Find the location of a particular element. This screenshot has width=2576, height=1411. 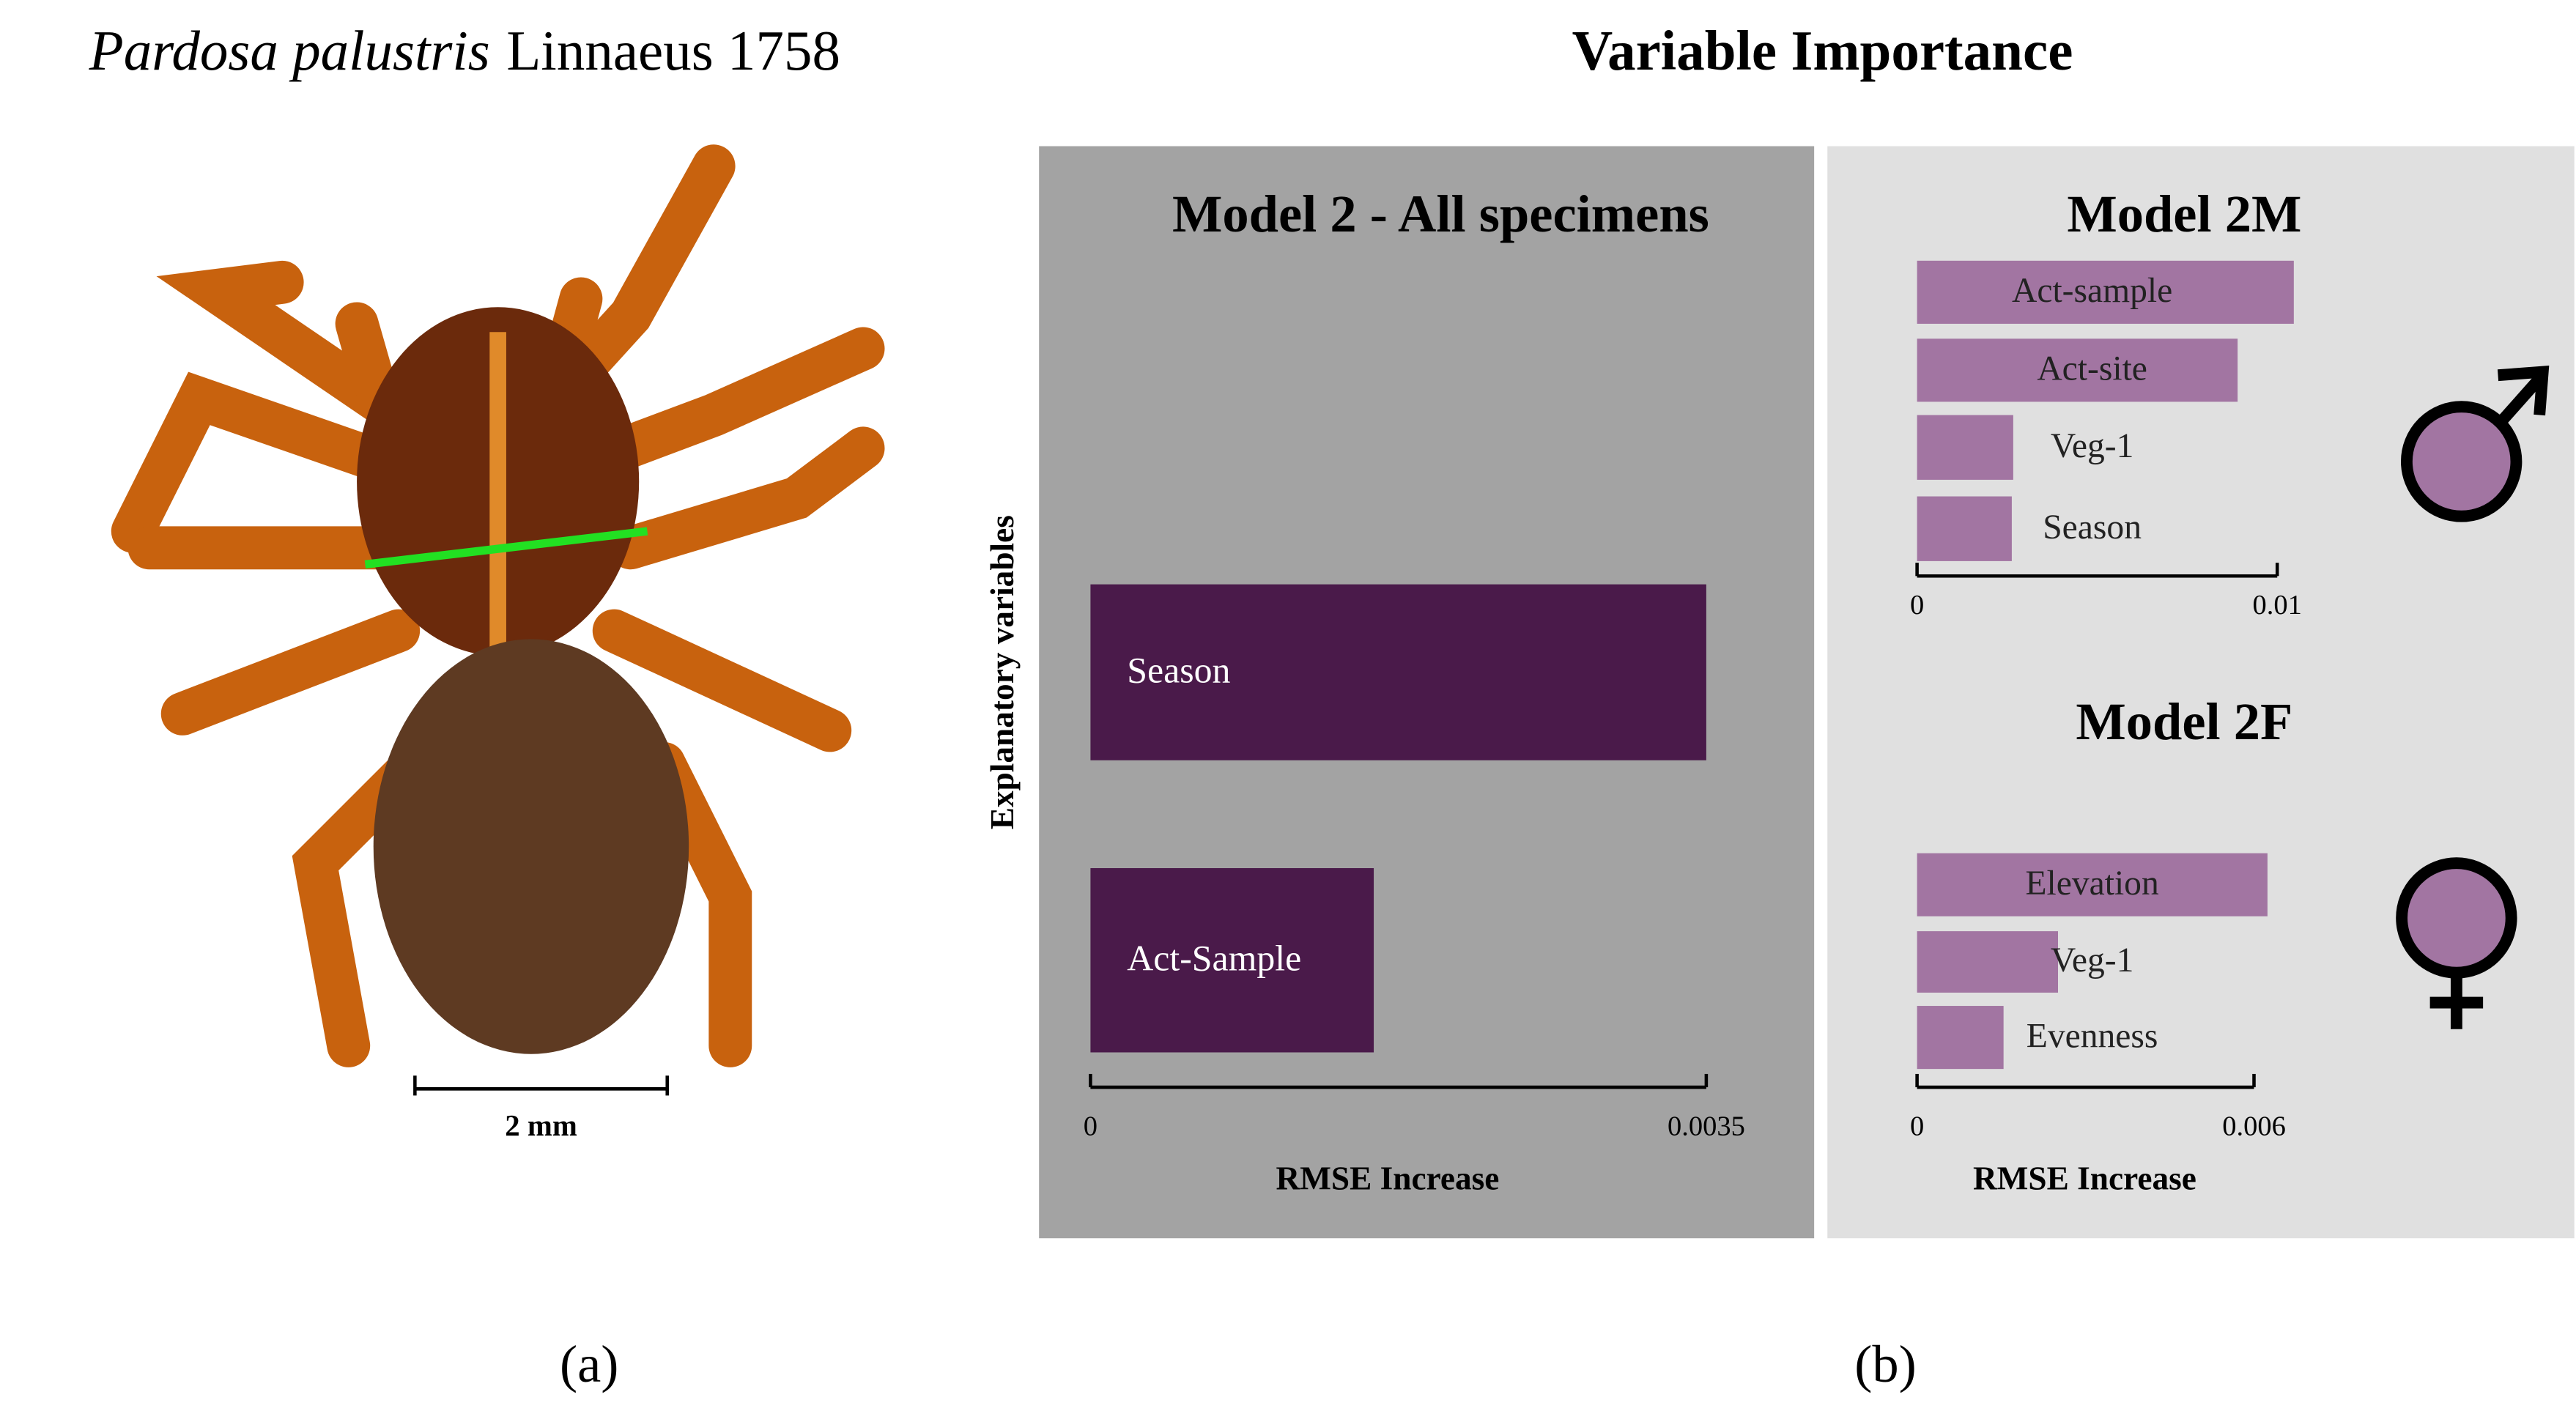

category-label: Evenness is located at coordinates (2092, 1036).